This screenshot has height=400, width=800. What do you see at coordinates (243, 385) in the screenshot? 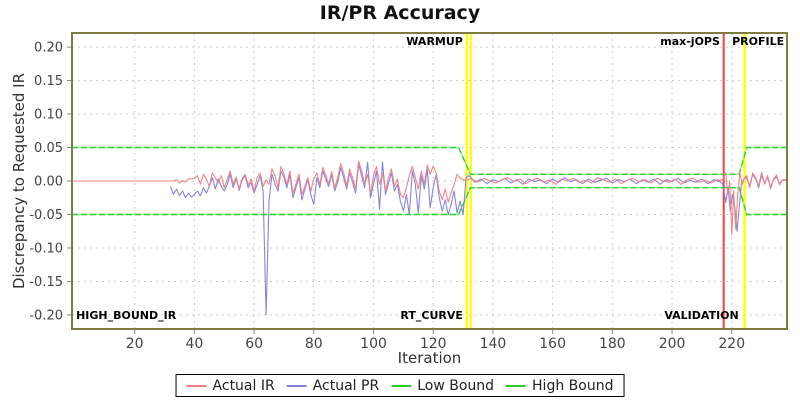
I see `legend-label: Actual IR` at bounding box center [243, 385].